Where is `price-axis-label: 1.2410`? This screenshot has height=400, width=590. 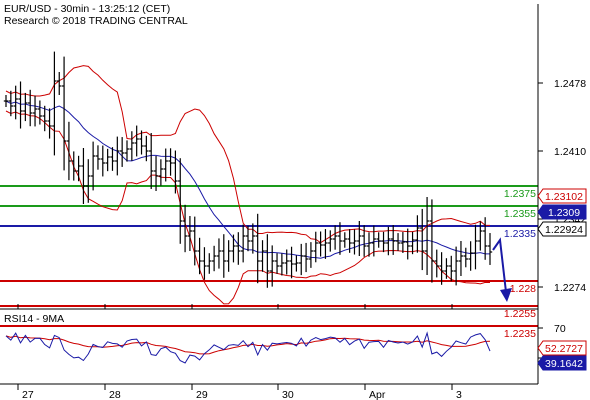
price-axis-label: 1.2410 is located at coordinates (570, 152).